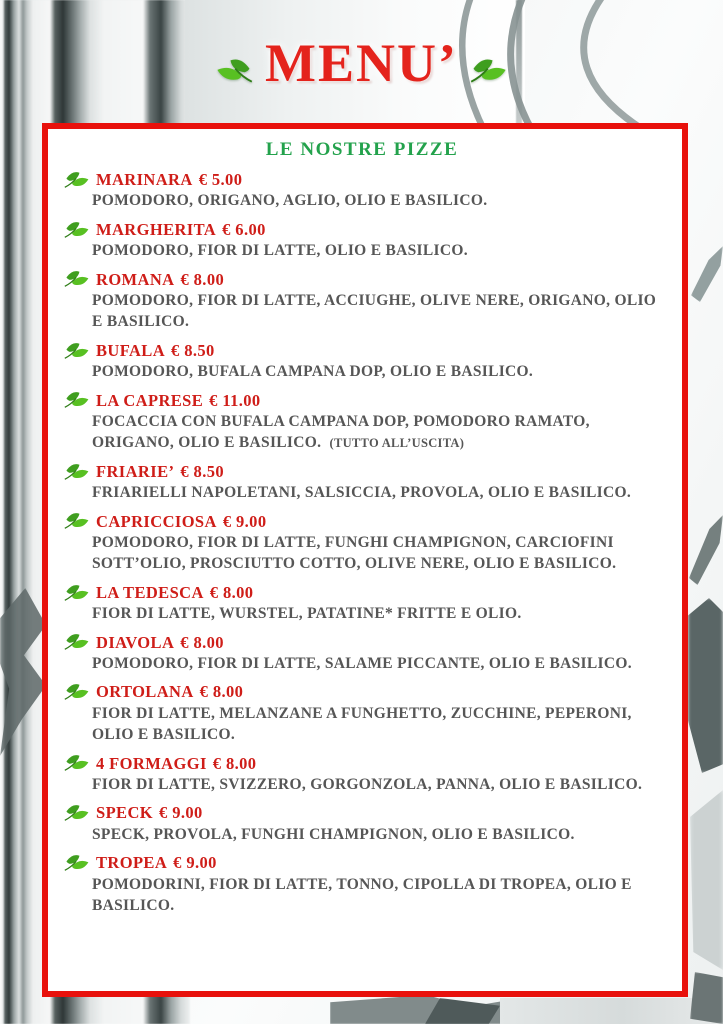 This screenshot has height=1024, width=723. What do you see at coordinates (706, 998) in the screenshot?
I see `background-corner-shape` at bounding box center [706, 998].